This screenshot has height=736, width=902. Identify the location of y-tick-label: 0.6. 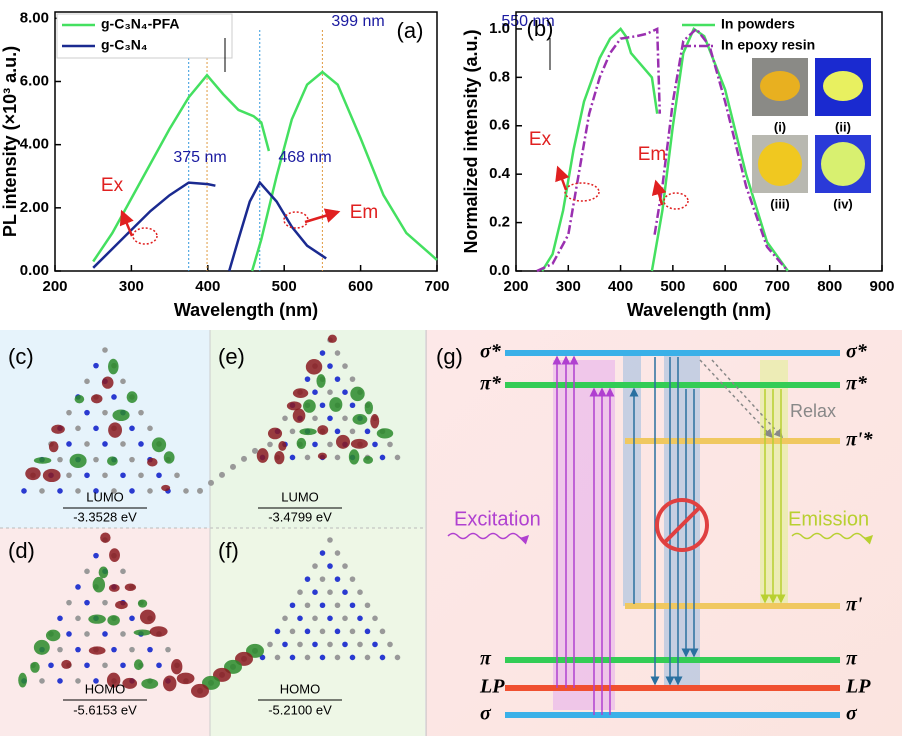
(499, 125).